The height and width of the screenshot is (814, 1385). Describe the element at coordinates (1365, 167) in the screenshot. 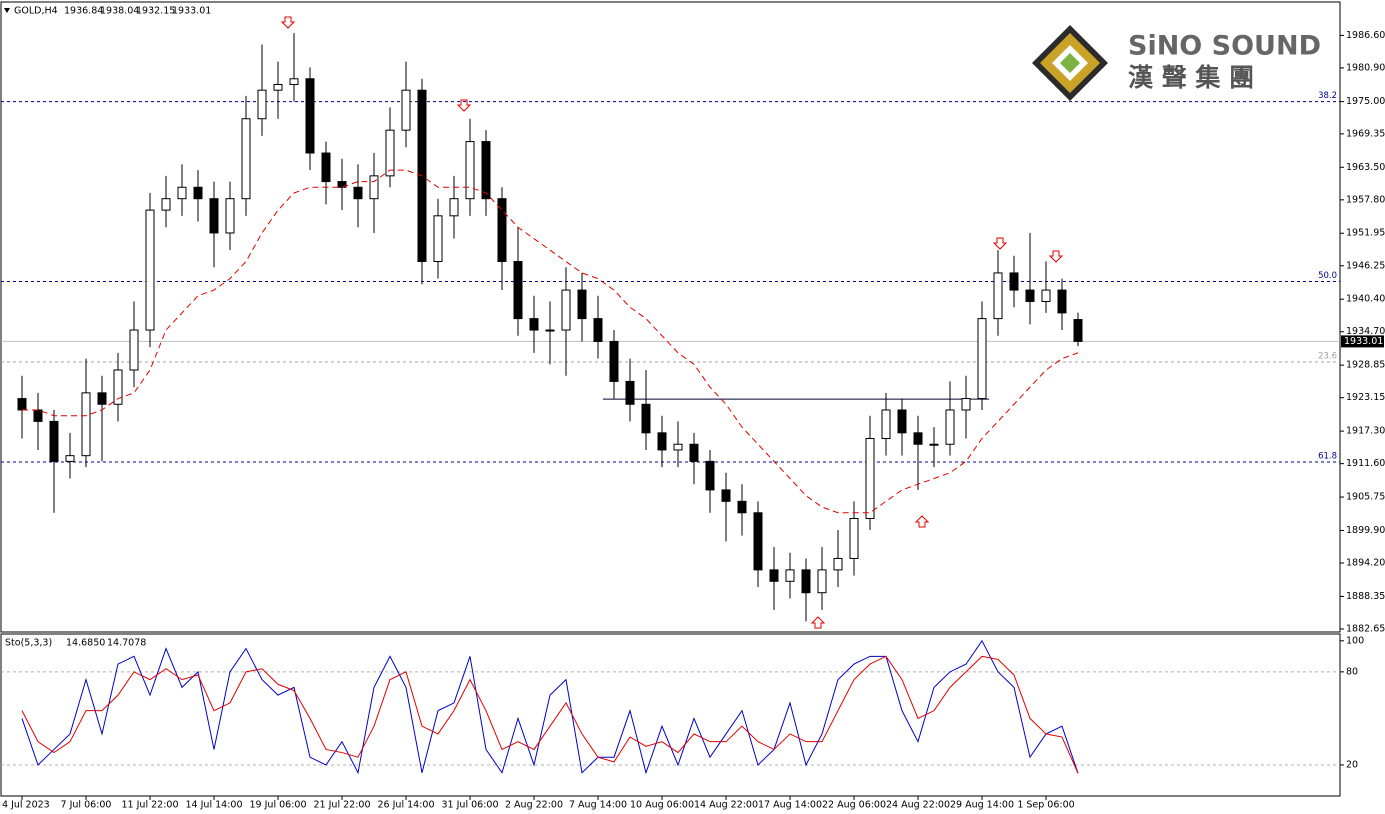

I see `y-tick-label: 1963.50` at that location.